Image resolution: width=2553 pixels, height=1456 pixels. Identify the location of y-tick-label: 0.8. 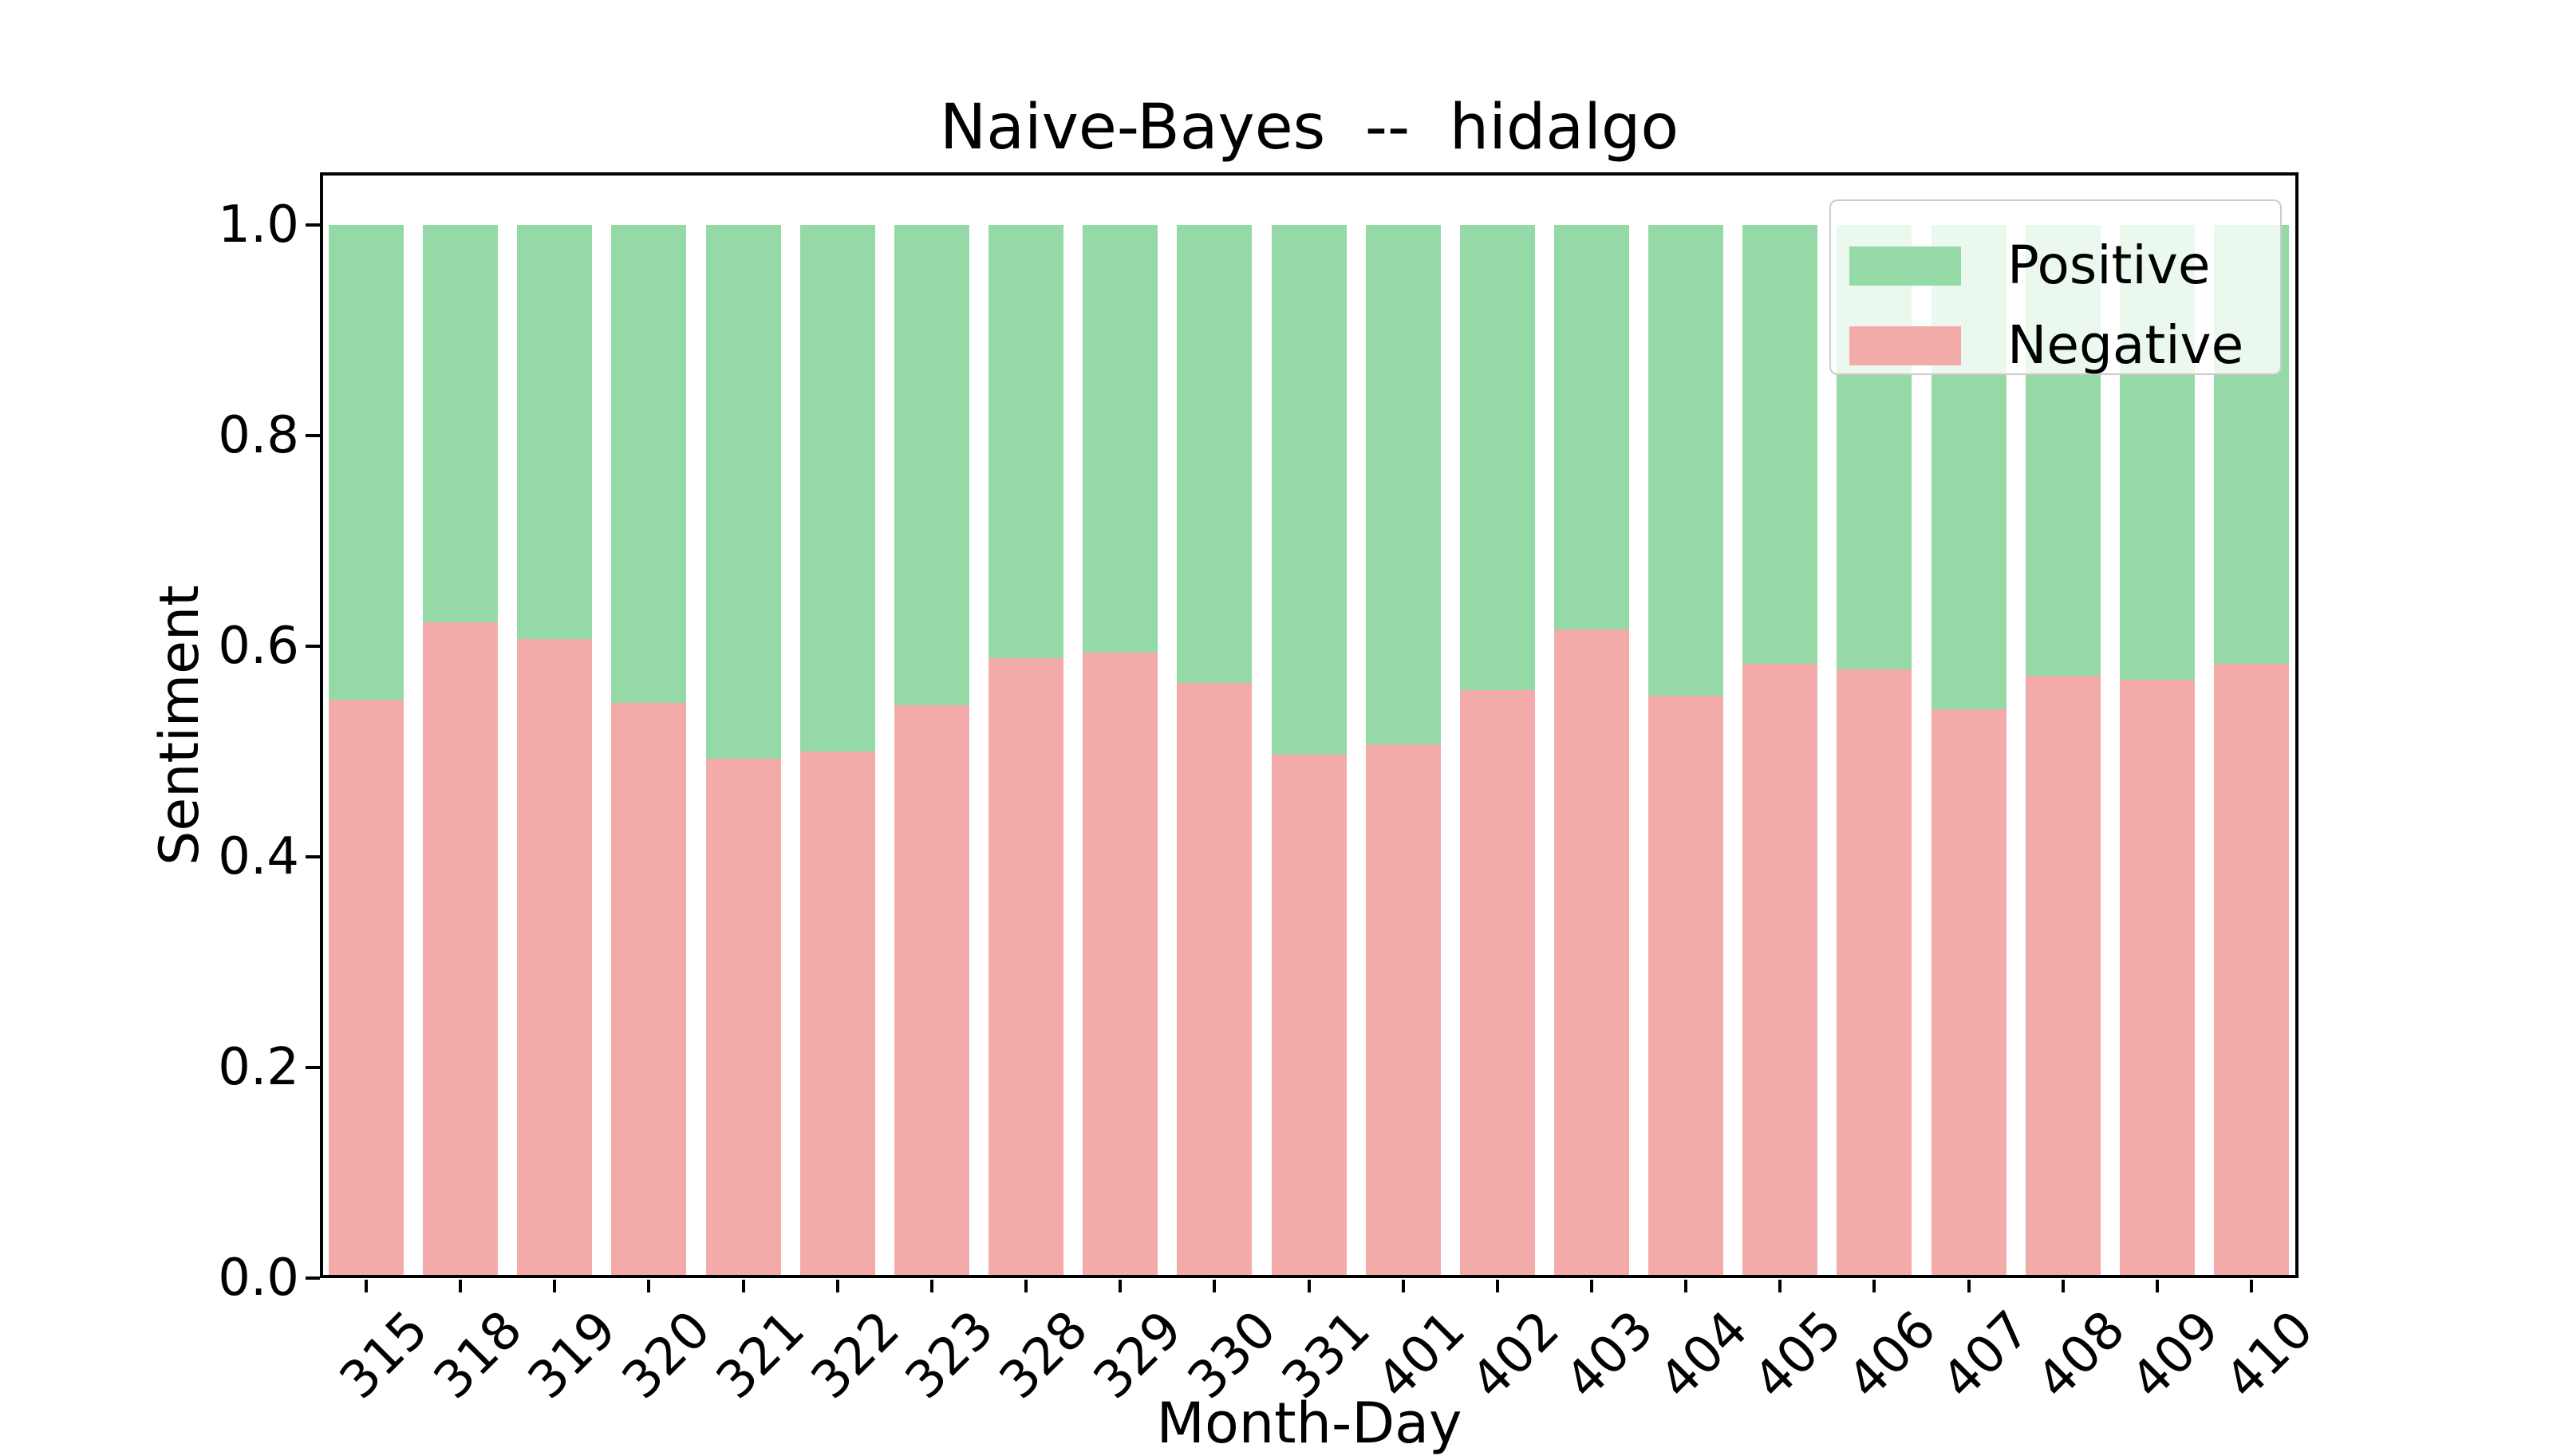
(258, 435).